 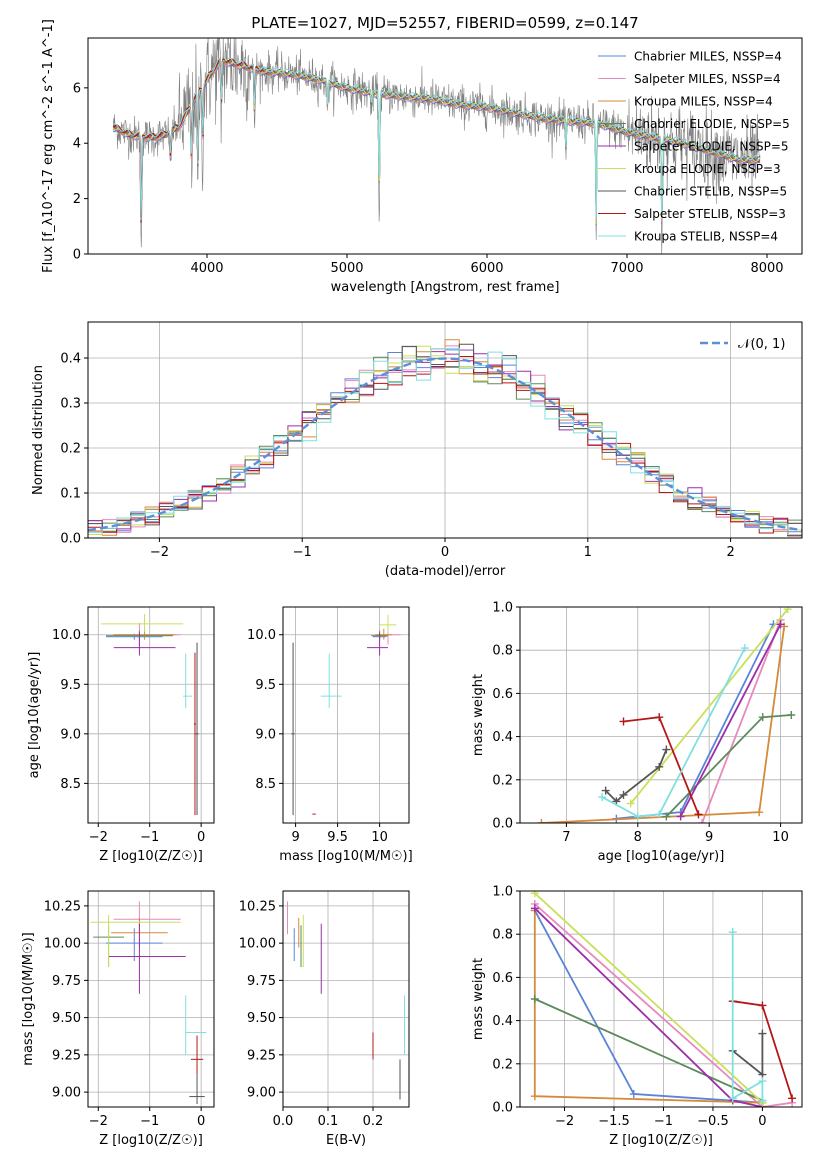 What do you see at coordinates (713, 1121) in the screenshot?
I see `x-tick-label: −0.5` at bounding box center [713, 1121].